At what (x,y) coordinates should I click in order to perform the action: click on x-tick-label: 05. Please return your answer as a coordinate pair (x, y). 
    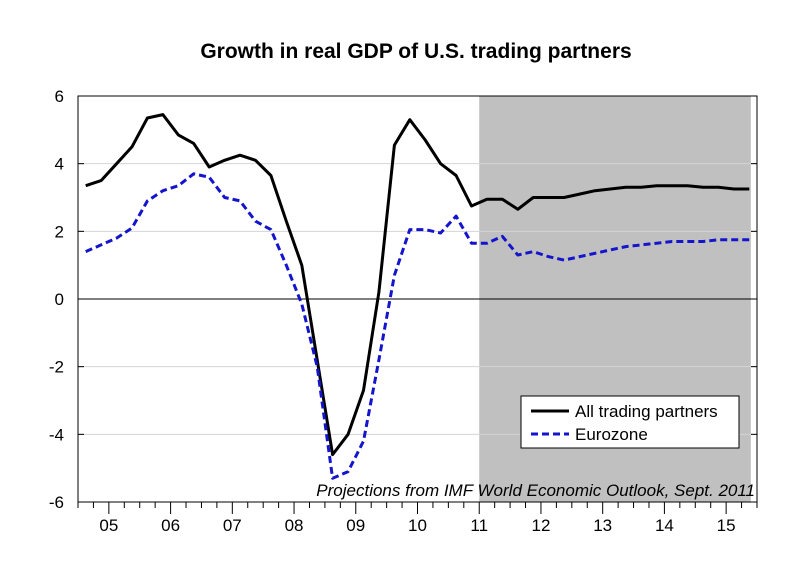
    Looking at the image, I should click on (108, 525).